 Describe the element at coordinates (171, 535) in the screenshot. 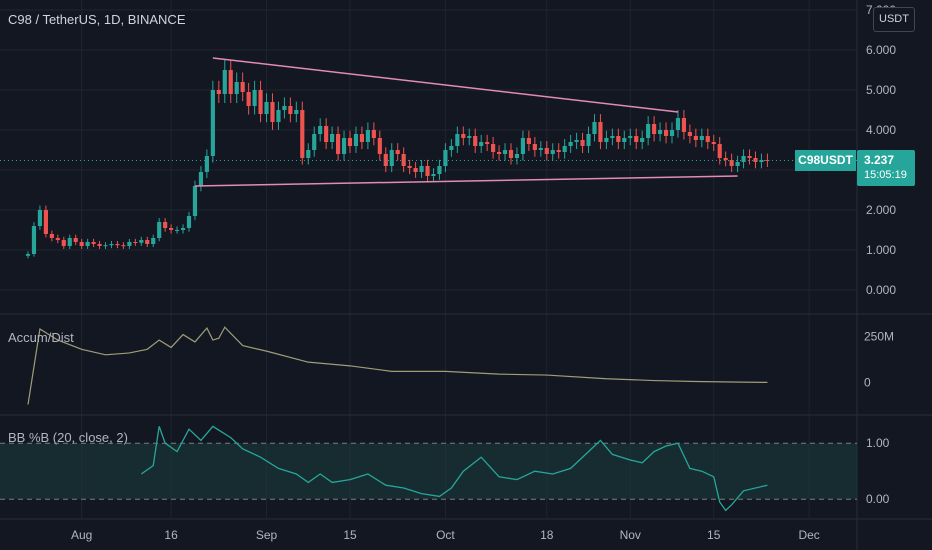

I see `time-axis-tick: 16` at that location.